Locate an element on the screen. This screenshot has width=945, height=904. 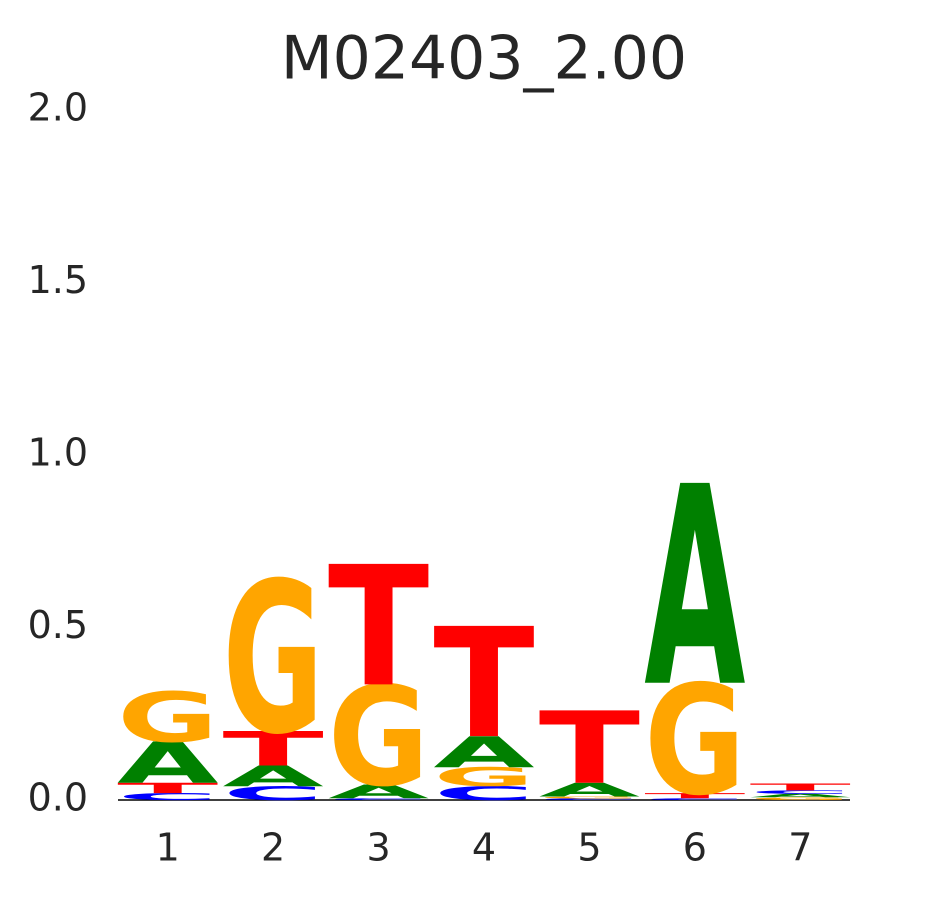
y-tick-label: 0.0 is located at coordinates (58, 798).